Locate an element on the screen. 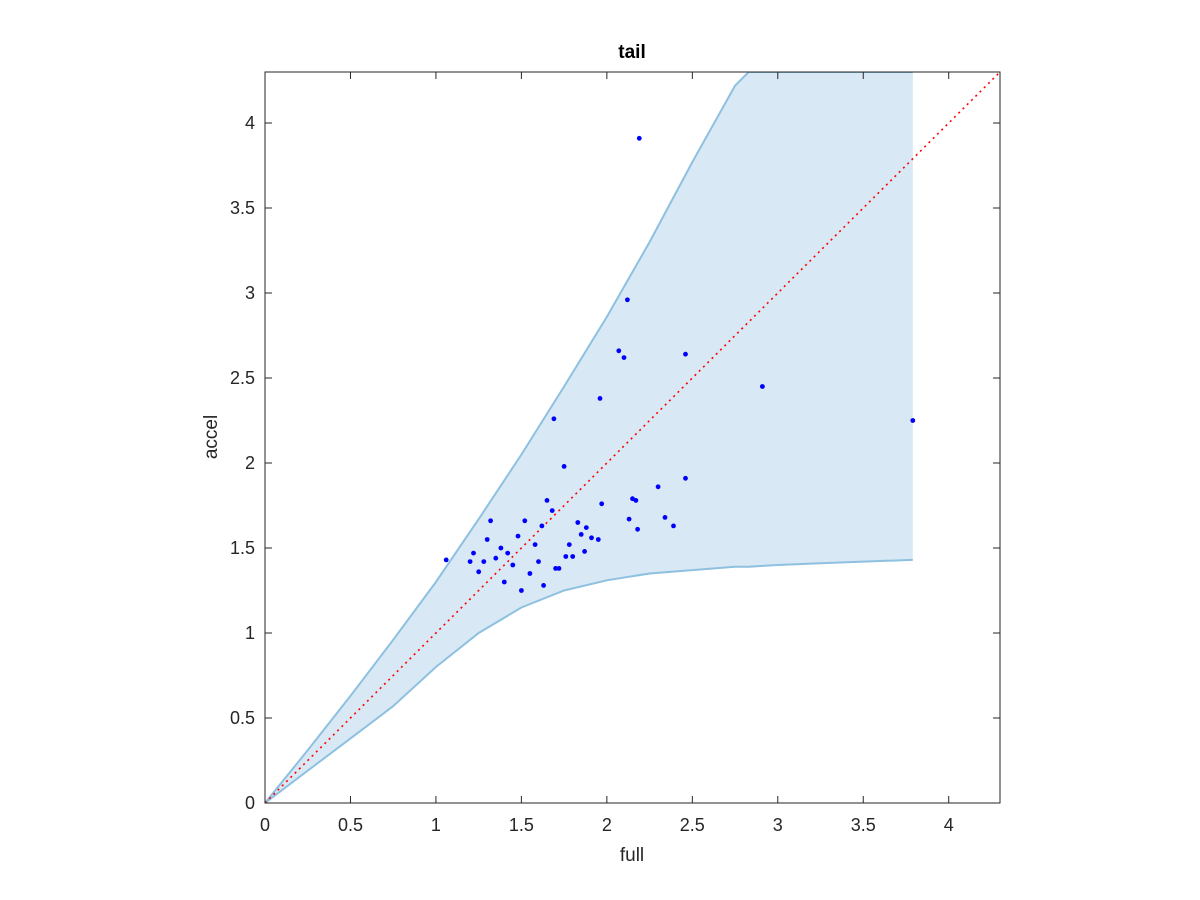 The height and width of the screenshot is (900, 1200). y-tick-label: 0 is located at coordinates (250, 803).